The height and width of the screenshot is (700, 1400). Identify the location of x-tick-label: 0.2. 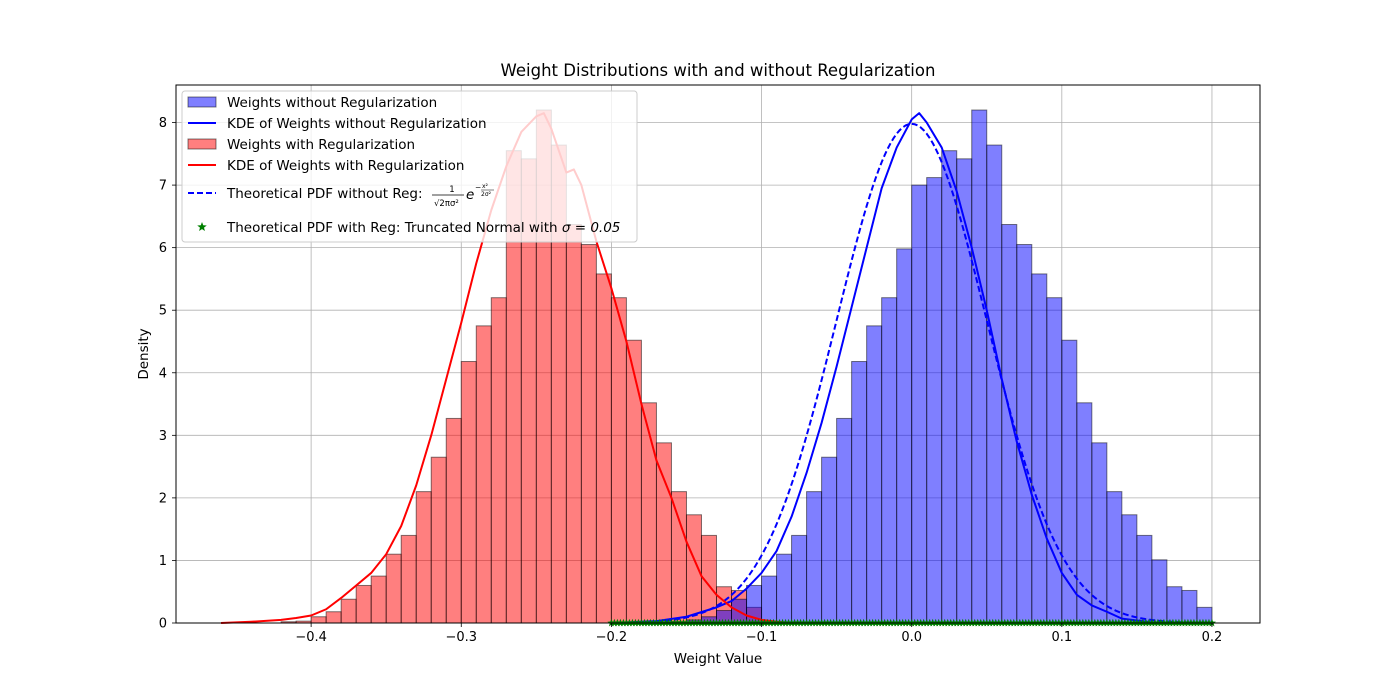
(1212, 637).